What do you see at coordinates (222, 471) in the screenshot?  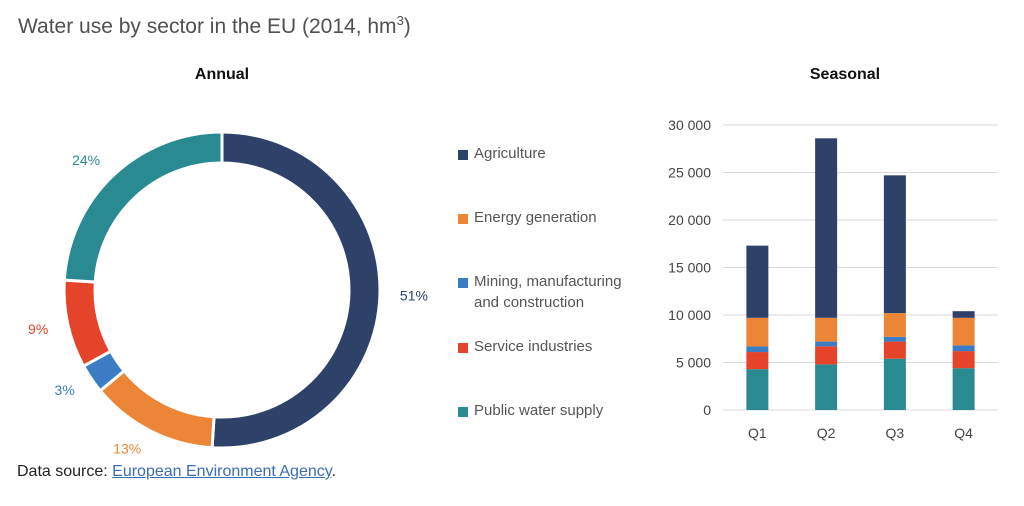 I see `source-link: European Environment Agency` at bounding box center [222, 471].